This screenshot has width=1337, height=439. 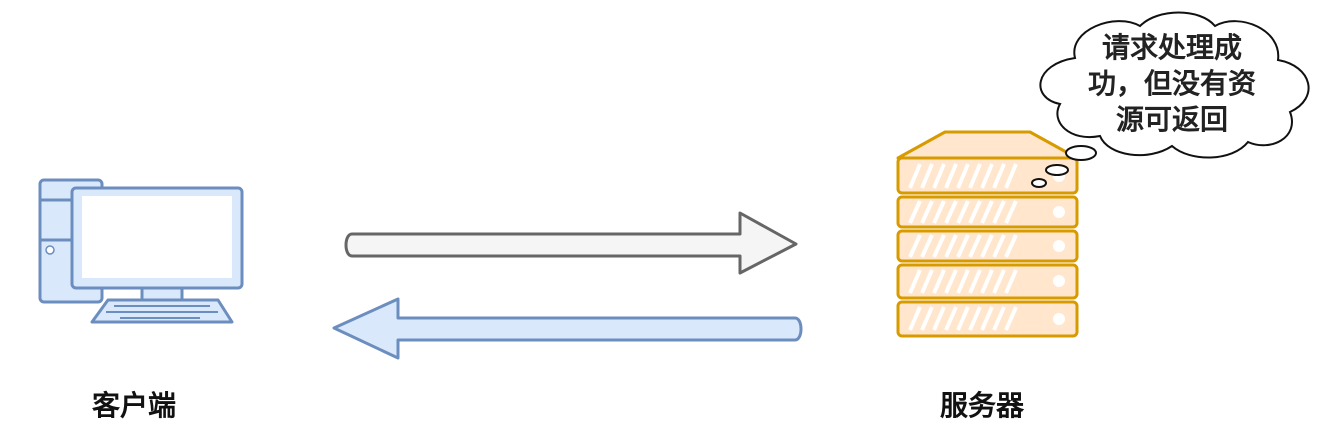 I want to click on client-label: 客户端, so click(x=134, y=405).